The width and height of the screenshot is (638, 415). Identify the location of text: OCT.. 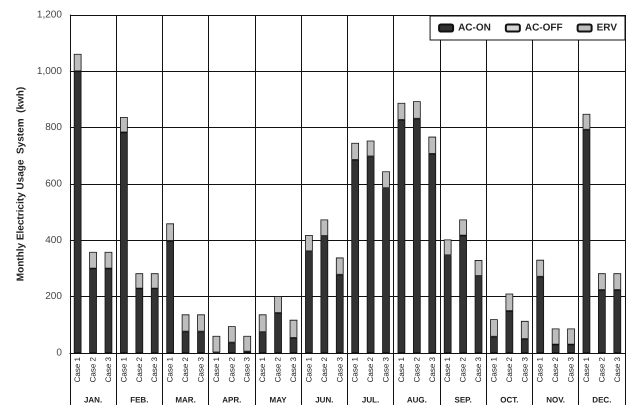
(509, 400).